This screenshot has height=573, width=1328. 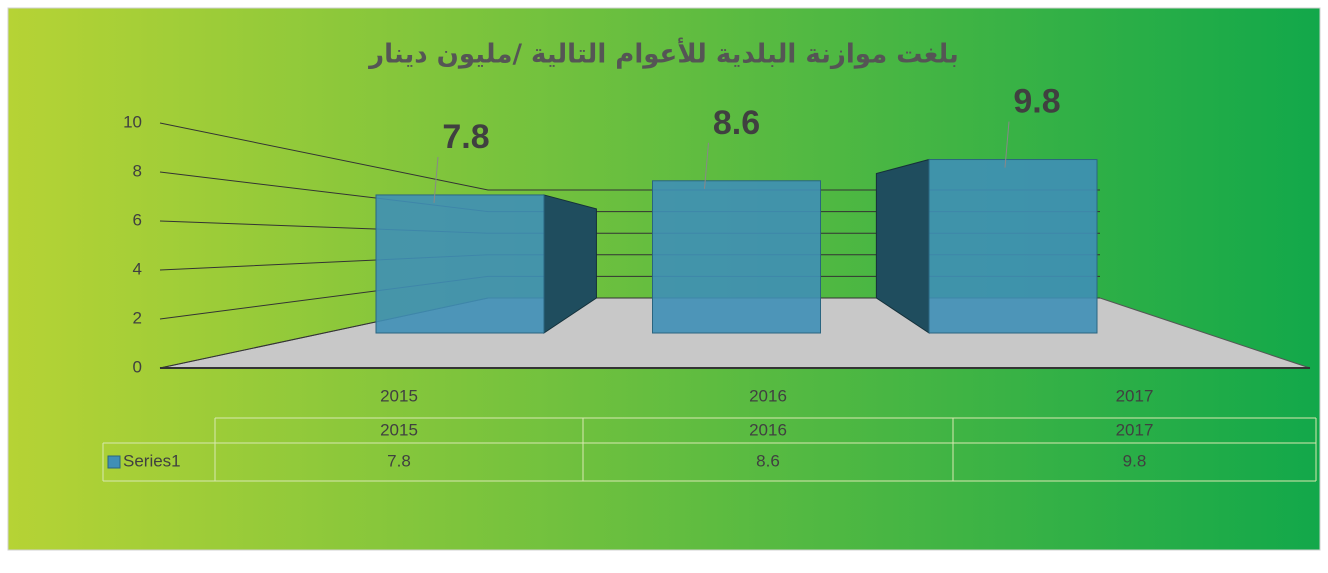 I want to click on table-value: 8.6, so click(x=768, y=460).